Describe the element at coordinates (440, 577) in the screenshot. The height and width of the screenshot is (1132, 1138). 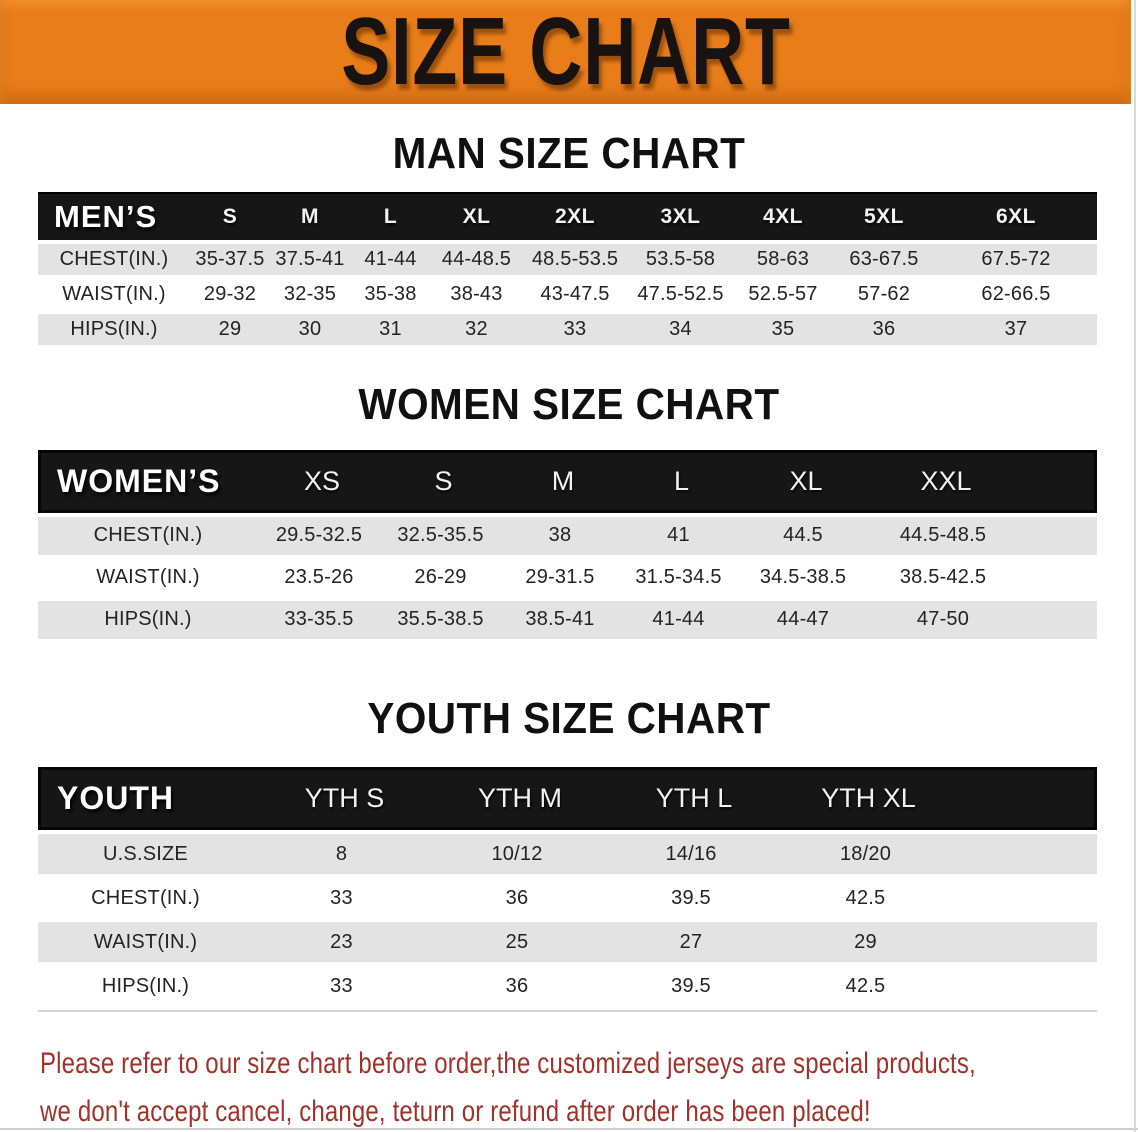
I see `value-cell: 26-29` at that location.